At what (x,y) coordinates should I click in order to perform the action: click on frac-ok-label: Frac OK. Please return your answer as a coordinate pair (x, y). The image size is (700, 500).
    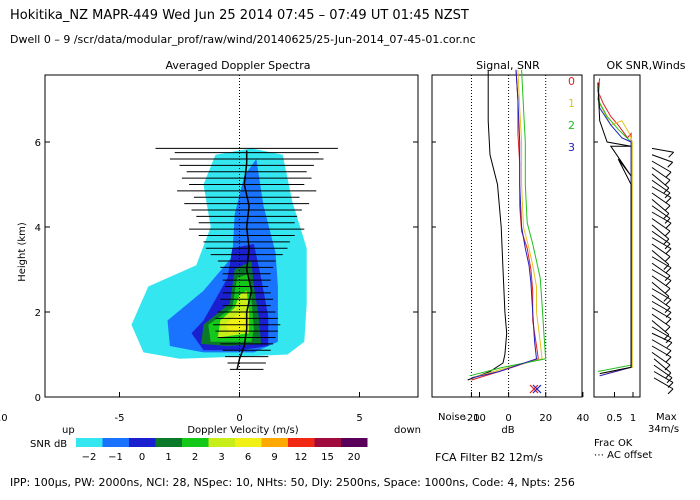
    Looking at the image, I should click on (613, 443).